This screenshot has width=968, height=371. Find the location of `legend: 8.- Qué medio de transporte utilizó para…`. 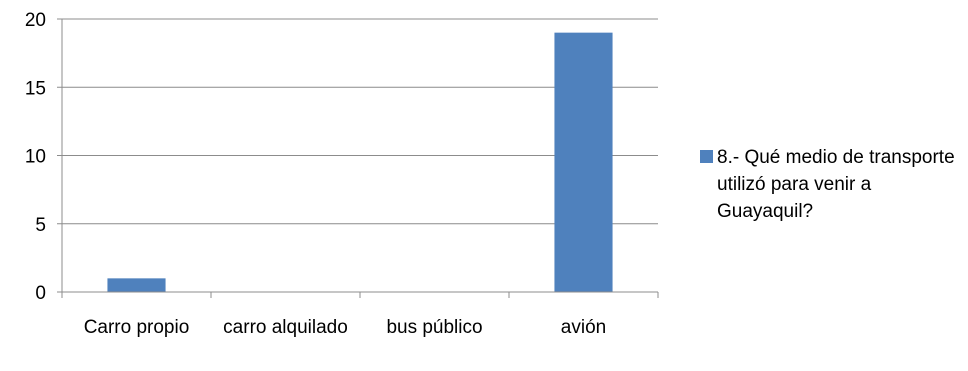

legend: 8.- Qué medio de transporte utilizó para… is located at coordinates (831, 184).